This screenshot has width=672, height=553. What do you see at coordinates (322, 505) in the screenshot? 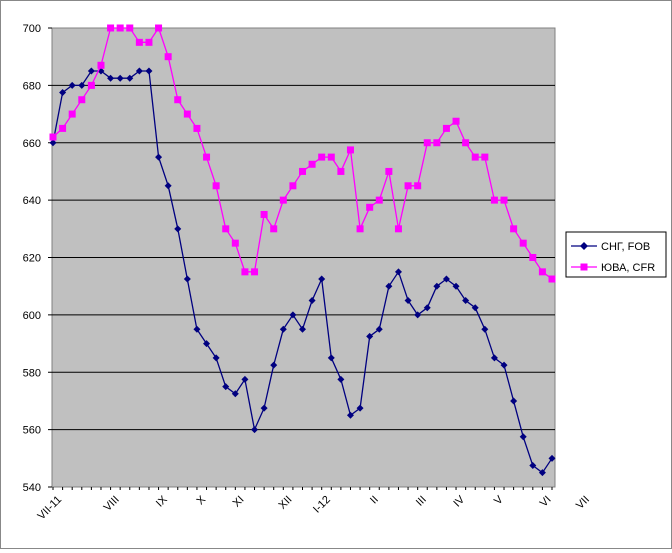
I see `x-tick-label: I-12` at bounding box center [322, 505].